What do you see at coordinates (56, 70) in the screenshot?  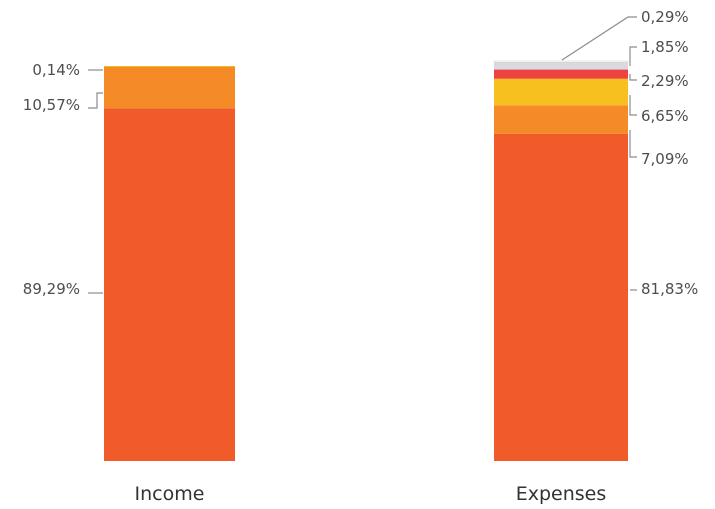 I see `data-label-income-2: 0,14%` at bounding box center [56, 70].